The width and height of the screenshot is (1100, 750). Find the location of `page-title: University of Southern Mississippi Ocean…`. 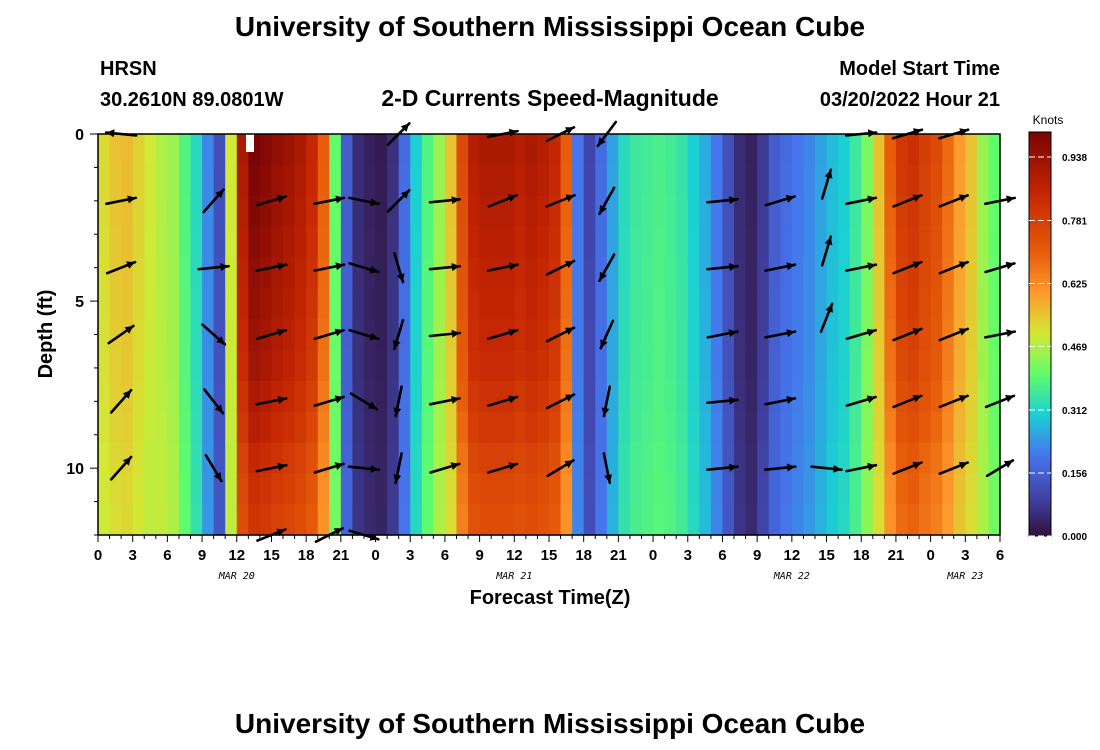

page-title: University of Southern Mississippi Ocean… is located at coordinates (550, 26).